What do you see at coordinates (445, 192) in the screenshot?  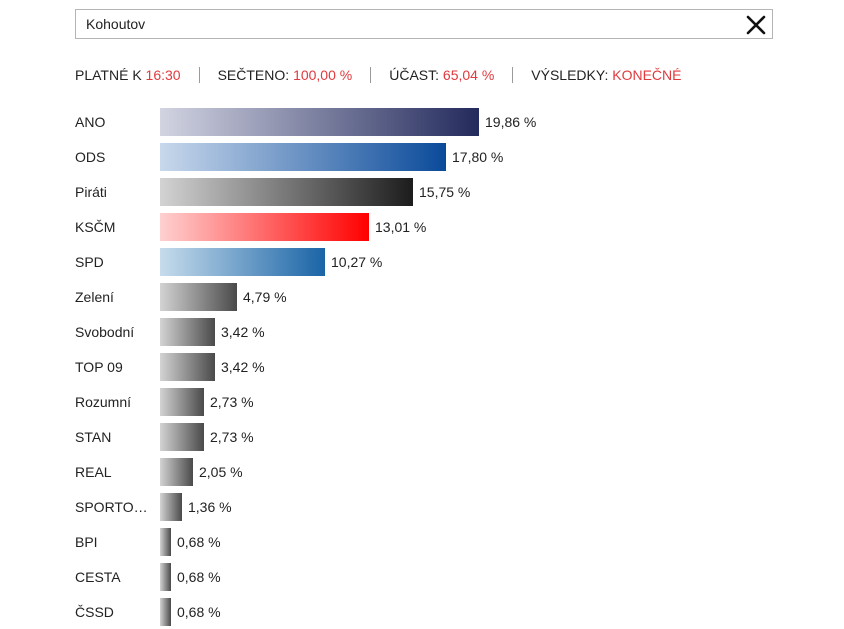 I see `value-label: 15,75 %` at bounding box center [445, 192].